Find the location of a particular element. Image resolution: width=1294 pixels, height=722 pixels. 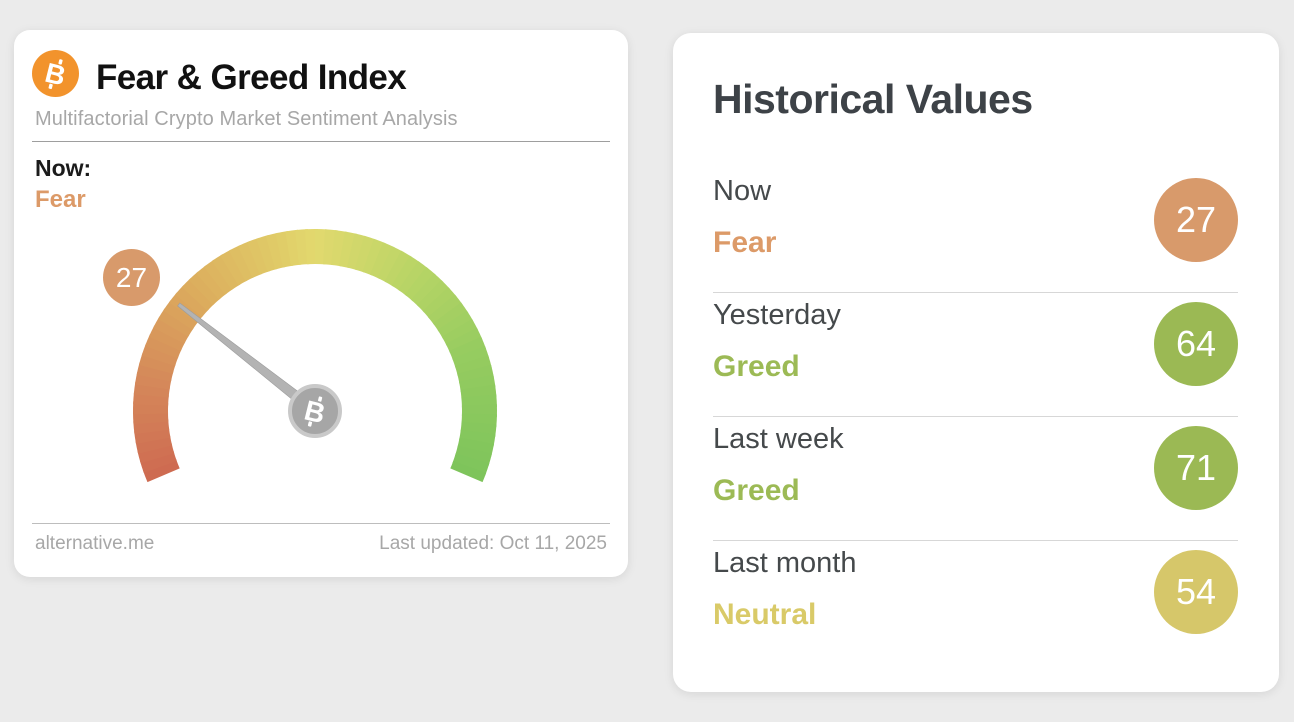

bitcoin-icon: B is located at coordinates (55, 73).